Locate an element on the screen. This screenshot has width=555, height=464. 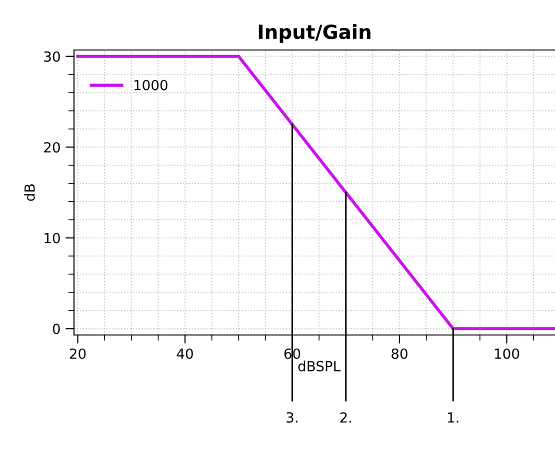
y-tick-label: 20 is located at coordinates (52, 147).